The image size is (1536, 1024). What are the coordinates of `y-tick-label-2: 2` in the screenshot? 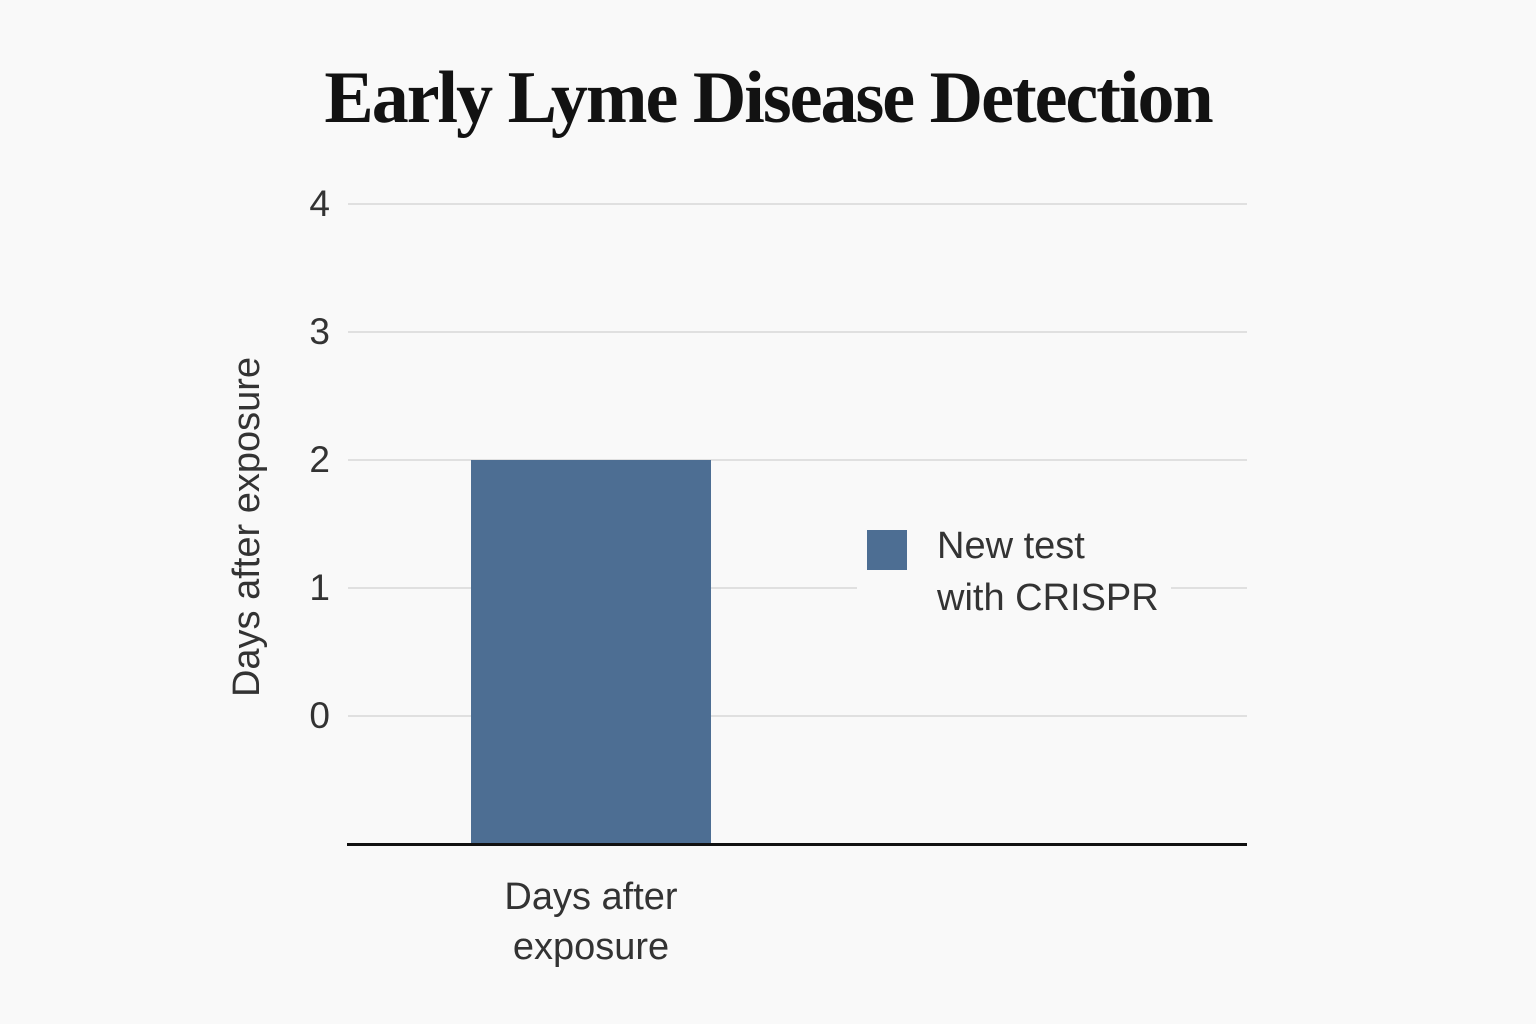 It's located at (319, 459).